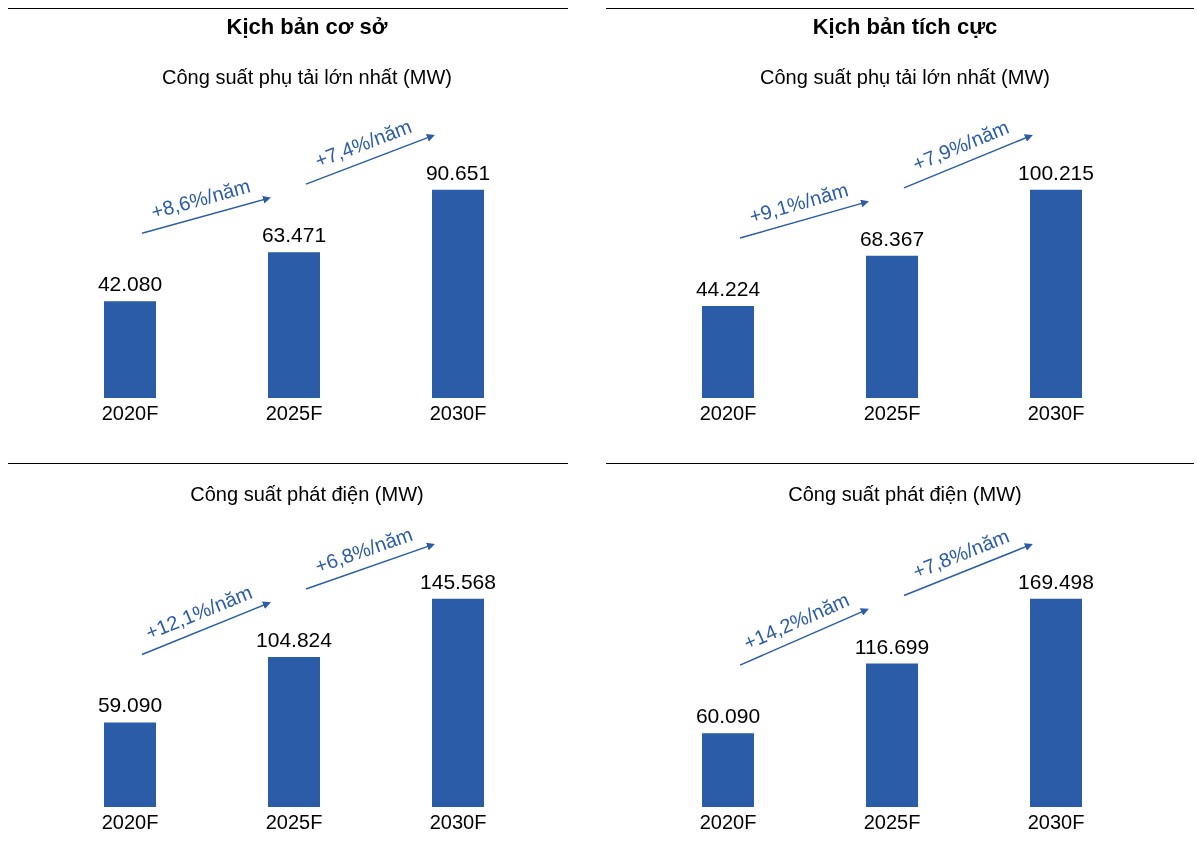 Image resolution: width=1197 pixels, height=867 pixels. What do you see at coordinates (892, 646) in the screenshot?
I see `data-label: 116.699` at bounding box center [892, 646].